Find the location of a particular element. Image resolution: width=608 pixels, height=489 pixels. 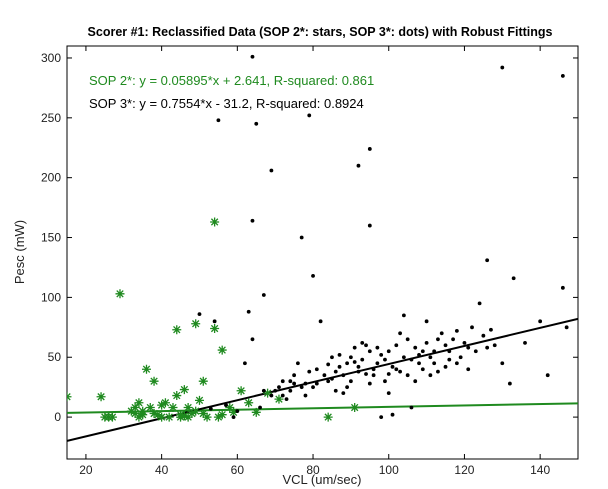

y-tick-label: 0 is located at coordinates (57, 417).